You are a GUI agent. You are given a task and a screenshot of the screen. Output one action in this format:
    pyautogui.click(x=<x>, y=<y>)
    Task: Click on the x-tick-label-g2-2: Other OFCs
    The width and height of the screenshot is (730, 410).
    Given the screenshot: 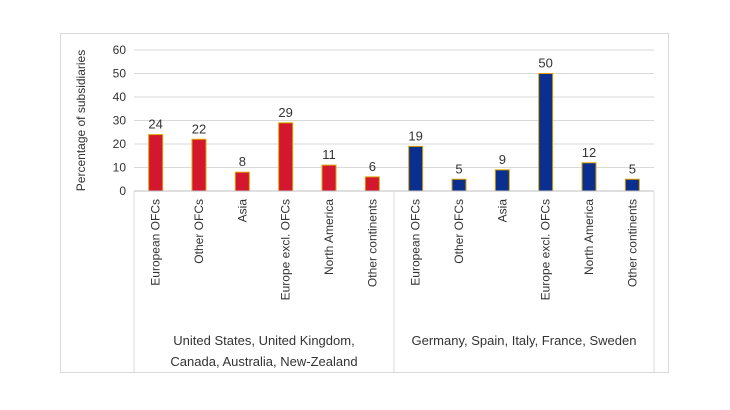 What is the action you would take?
    pyautogui.click(x=459, y=231)
    